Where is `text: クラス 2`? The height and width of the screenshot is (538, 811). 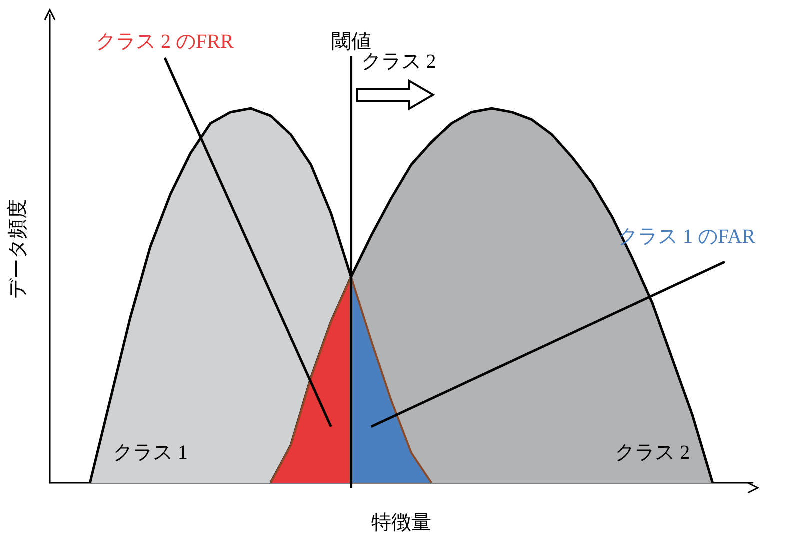 text: クラス 2 is located at coordinates (398, 62).